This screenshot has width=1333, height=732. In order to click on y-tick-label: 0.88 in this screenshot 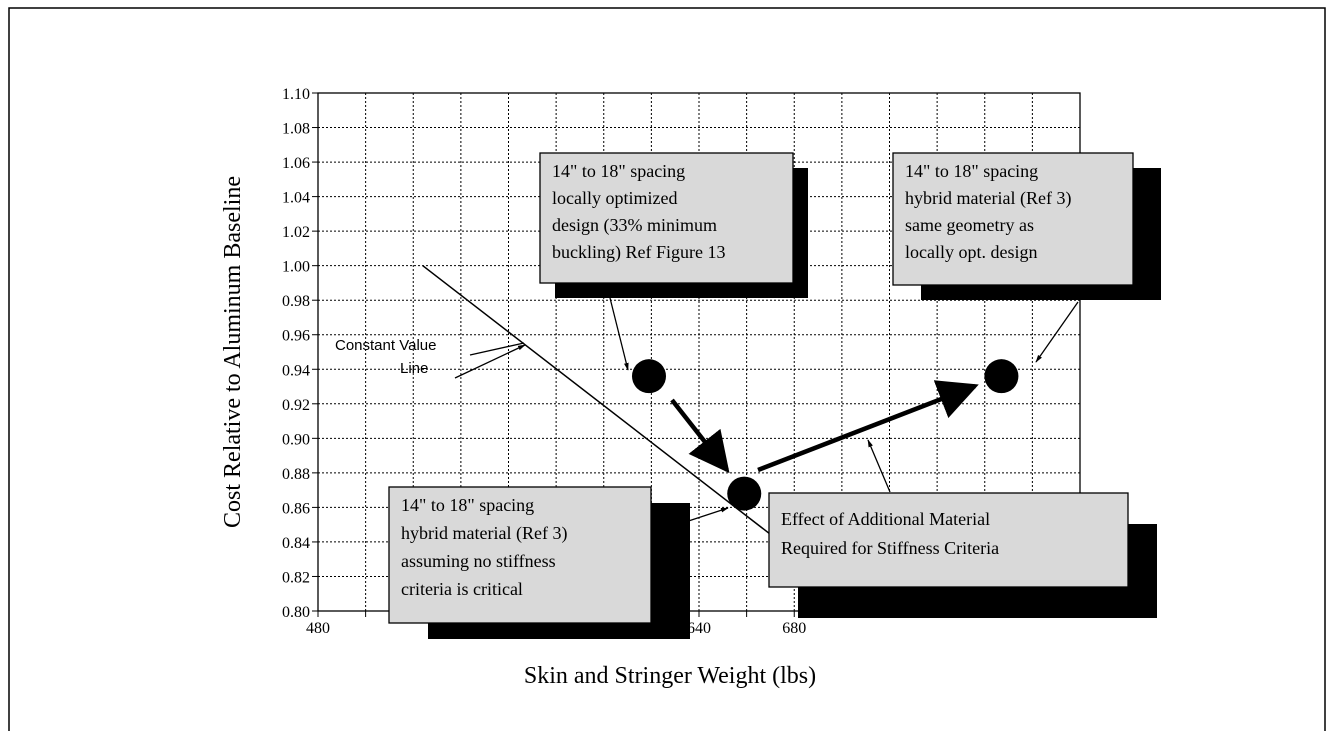, I will do `click(296, 474)`.